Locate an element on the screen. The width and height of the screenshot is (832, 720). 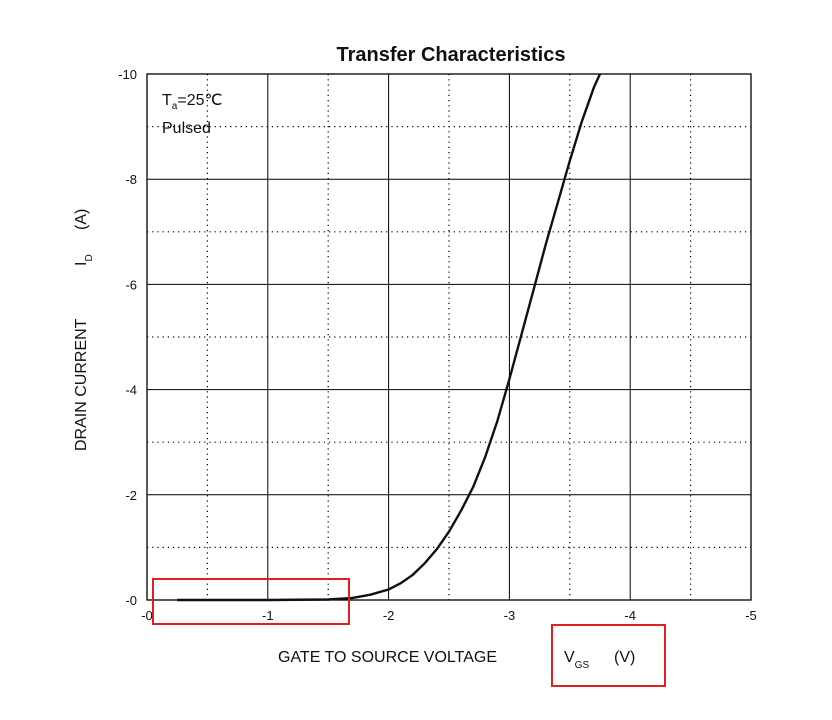
chart-title: Transfer Characteristics is located at coordinates (450, 55).